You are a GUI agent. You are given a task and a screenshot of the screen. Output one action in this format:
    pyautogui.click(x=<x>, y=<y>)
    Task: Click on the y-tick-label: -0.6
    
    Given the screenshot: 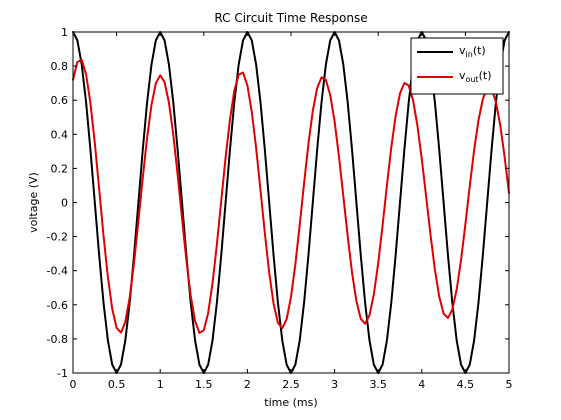 What is the action you would take?
    pyautogui.click(x=57, y=305)
    